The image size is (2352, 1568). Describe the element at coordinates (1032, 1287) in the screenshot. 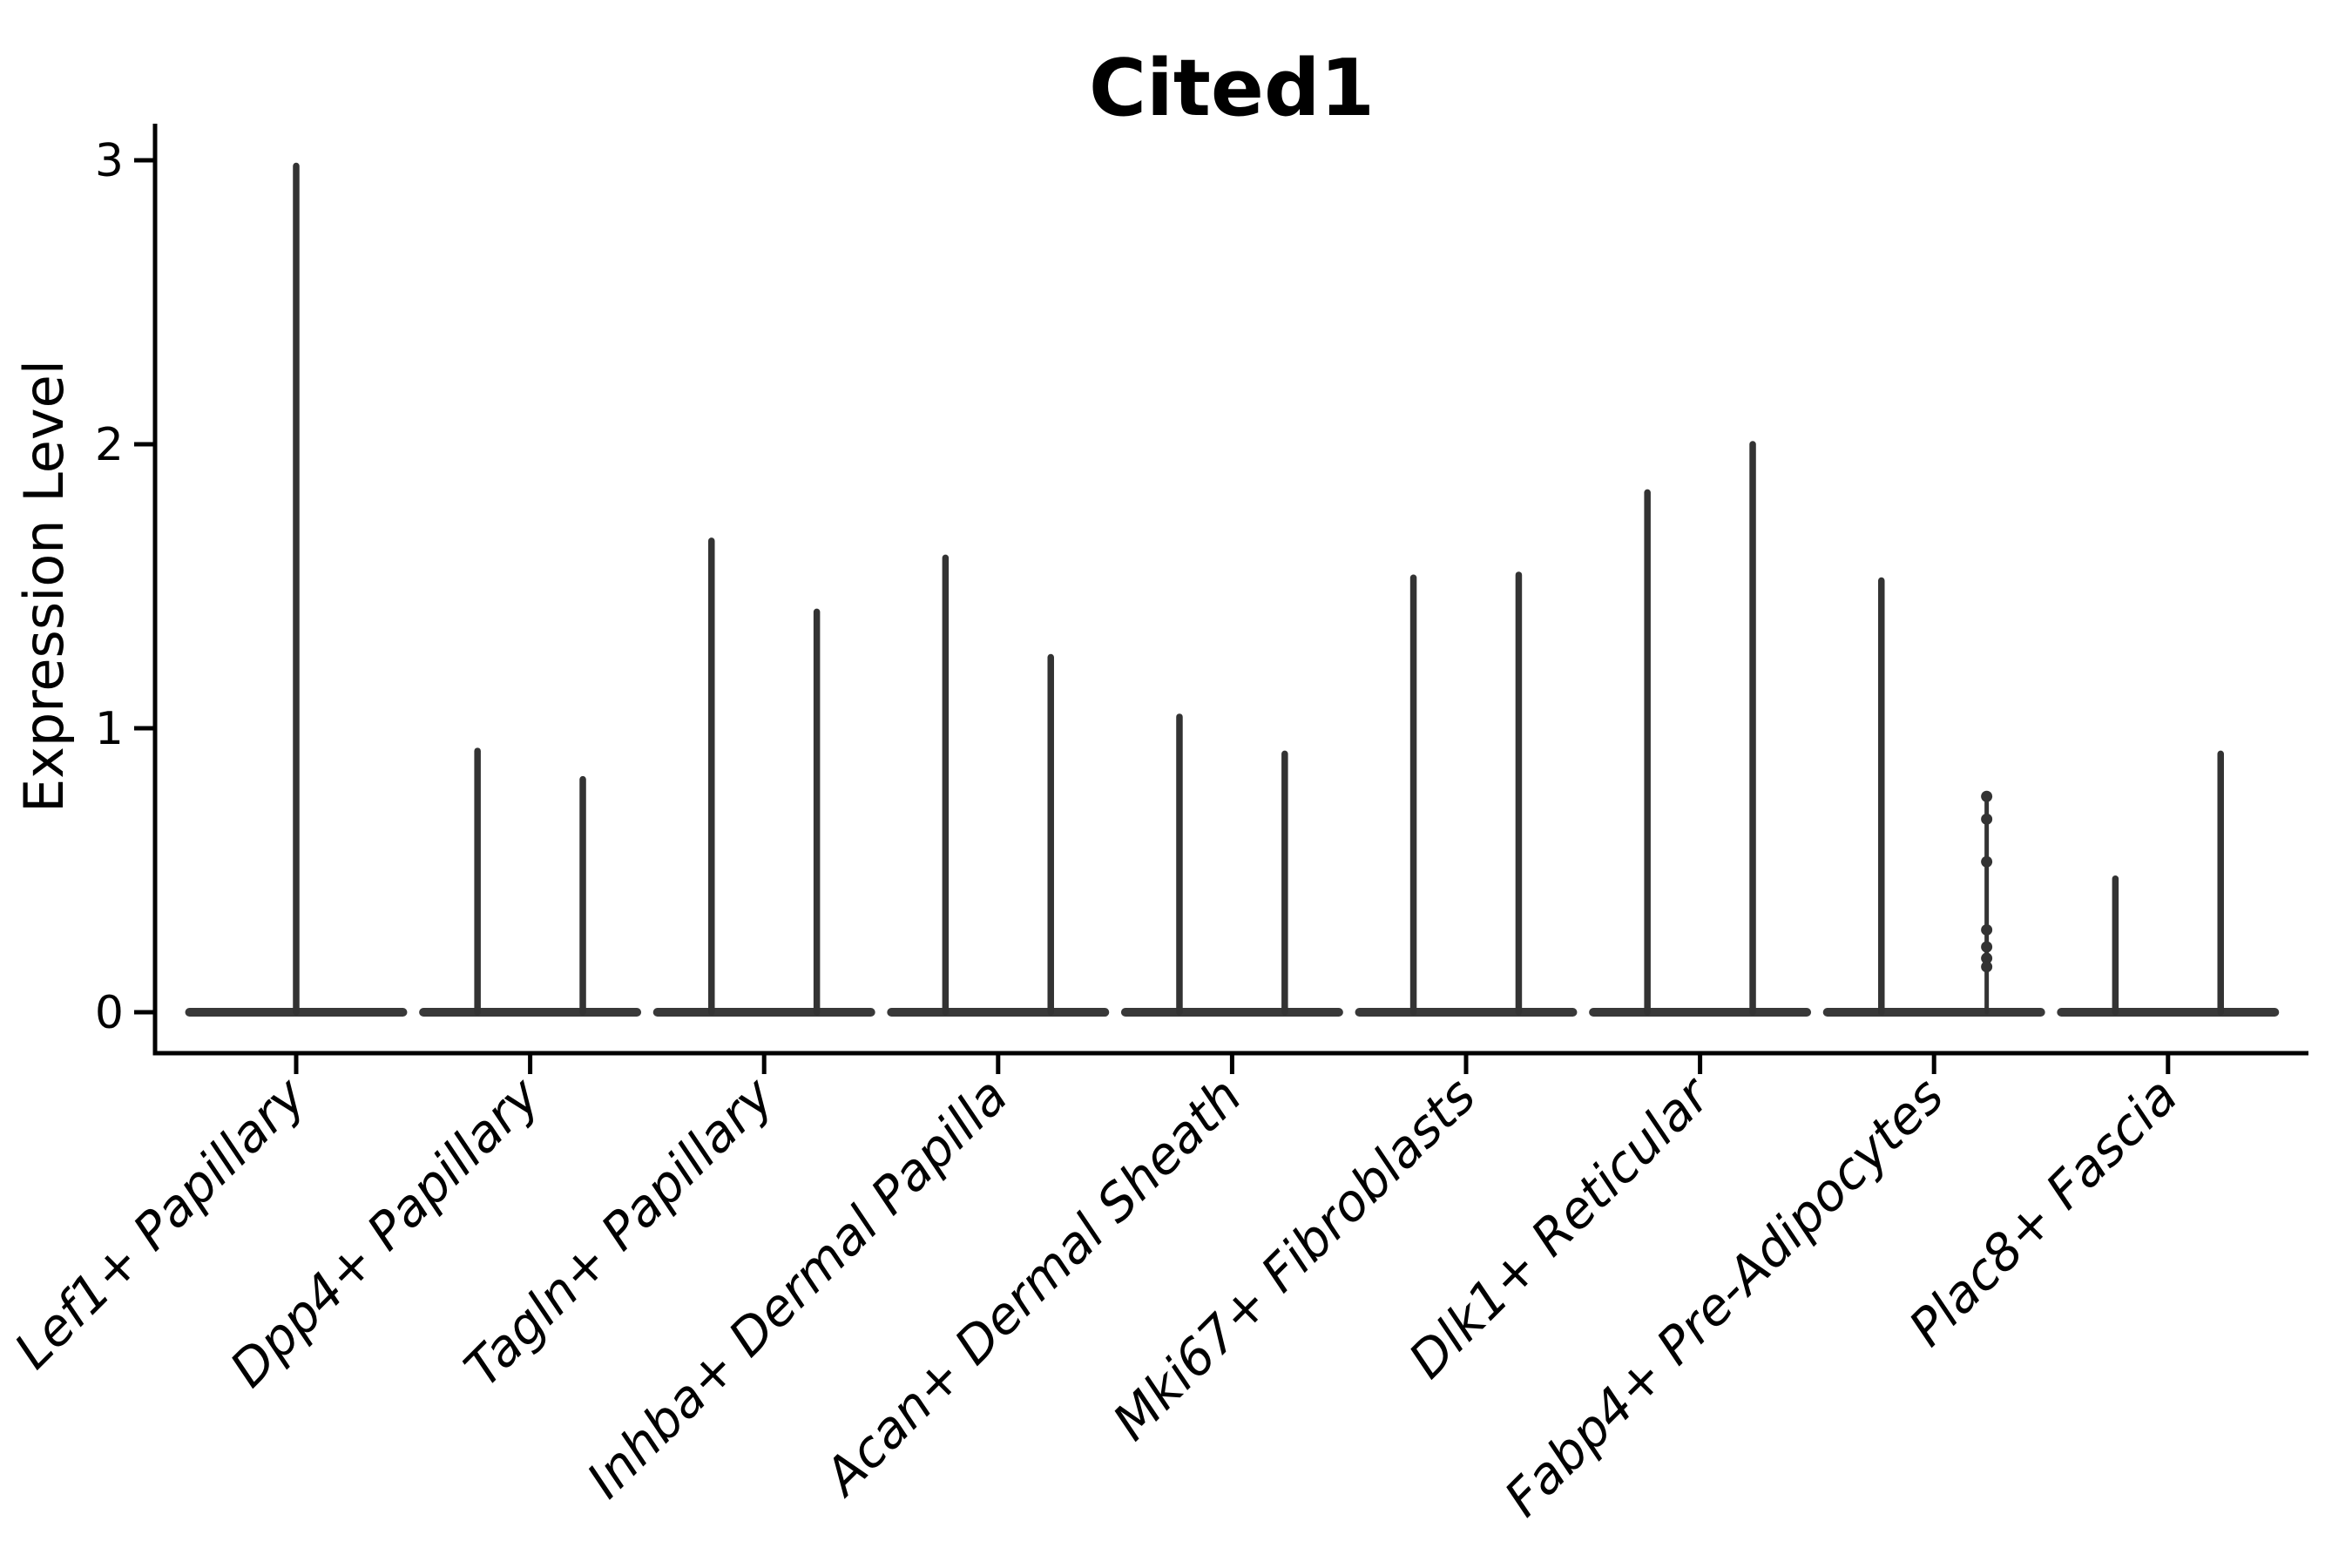

I see `x-tick-label: Acan+ Dermal Sheath` at that location.